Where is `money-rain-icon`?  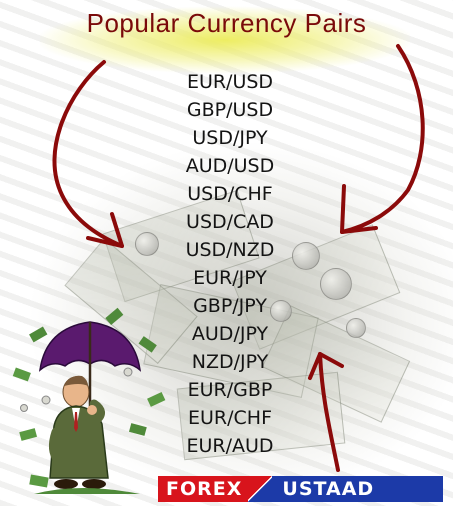
money-rain-icon is located at coordinates (89, 397).